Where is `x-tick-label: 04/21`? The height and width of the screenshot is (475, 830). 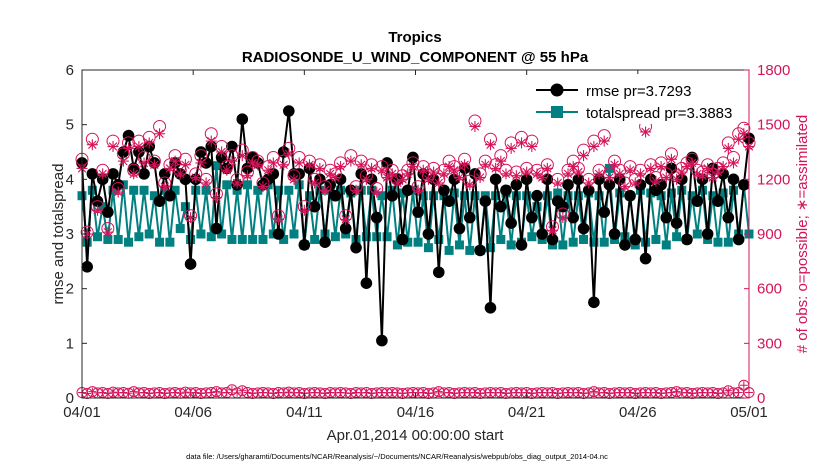 x-tick-label: 04/21 is located at coordinates (527, 412).